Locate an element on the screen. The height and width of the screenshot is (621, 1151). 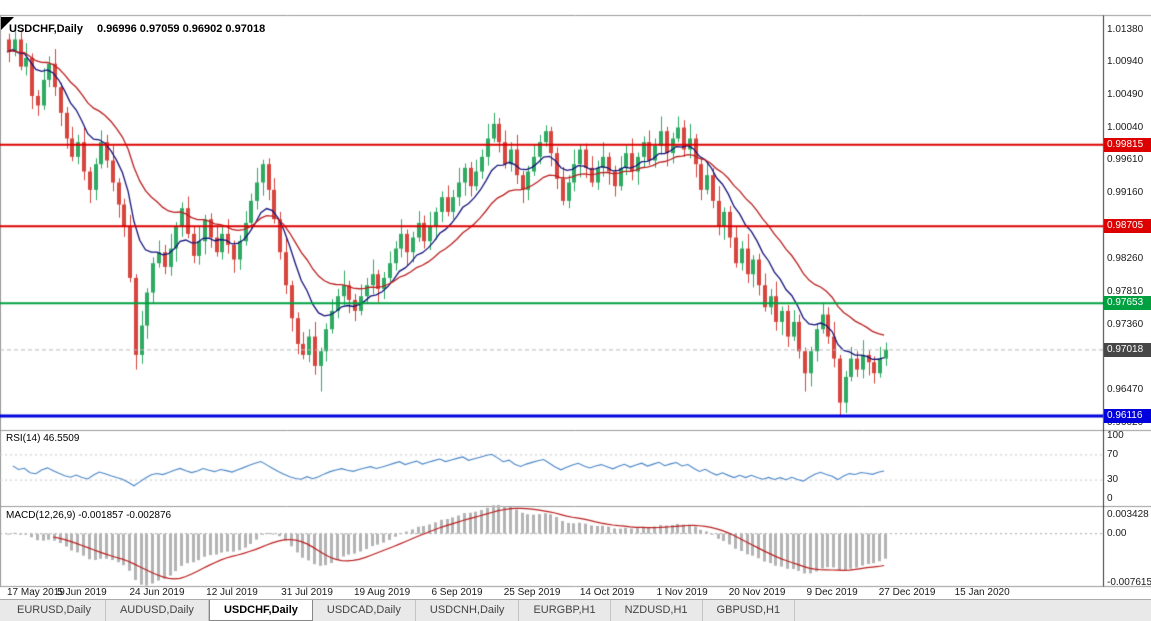
date-label: 27 Dec 2019 is located at coordinates (907, 592).